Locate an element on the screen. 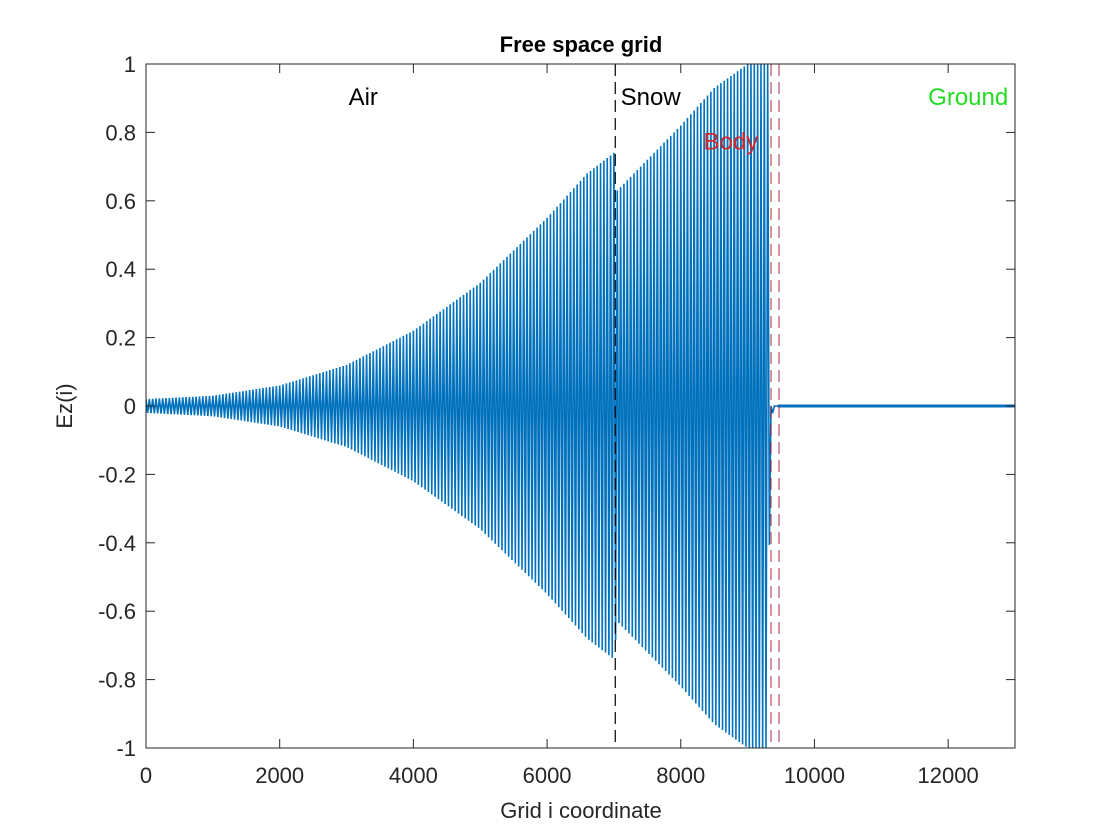 The width and height of the screenshot is (1120, 840). y-tick-label: -0.6 is located at coordinates (117, 611).